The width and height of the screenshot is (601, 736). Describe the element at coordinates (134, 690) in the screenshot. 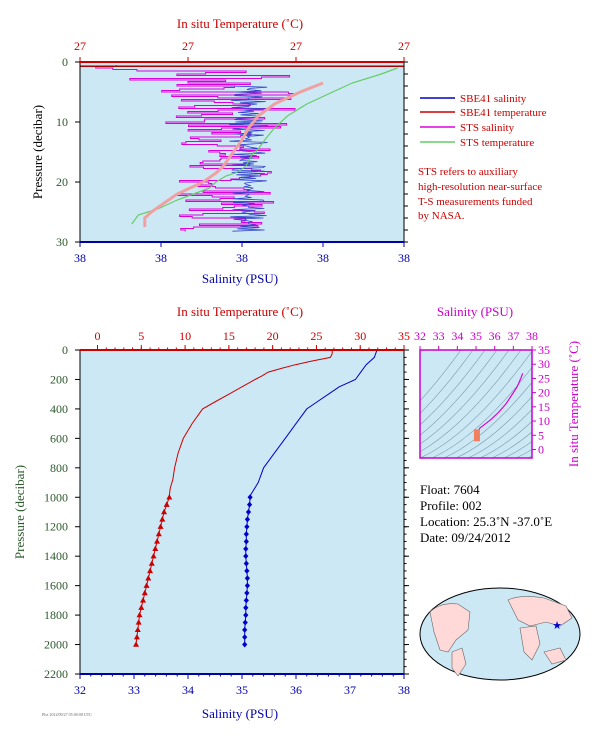

I see `bottom-panel-bottom-tick-label: 33` at that location.